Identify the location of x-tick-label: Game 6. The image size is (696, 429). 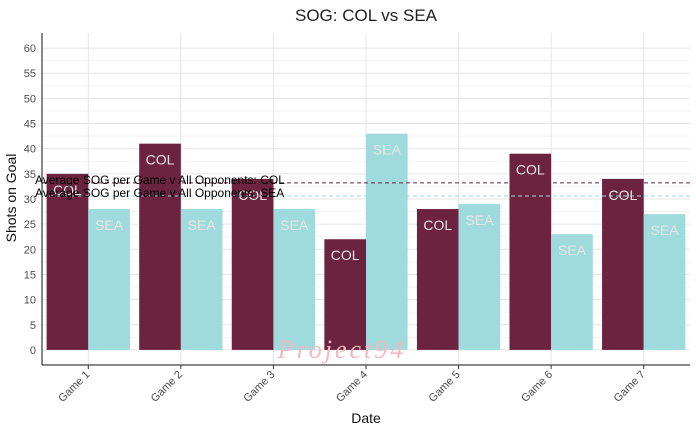
(537, 387).